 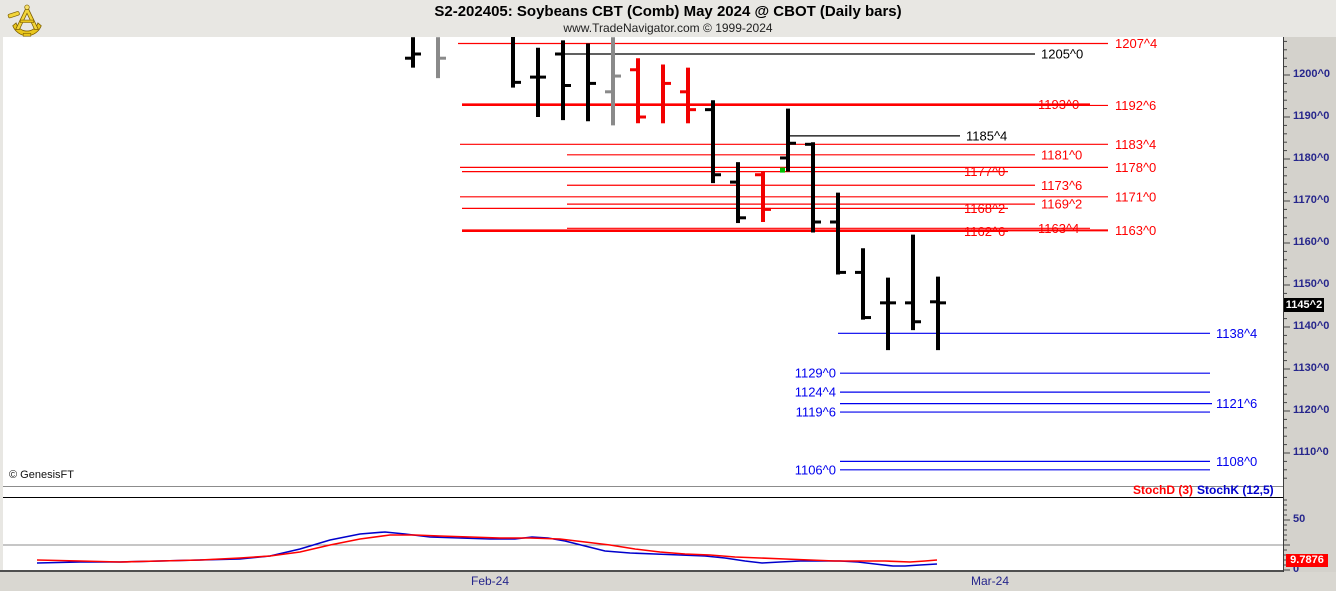 I want to click on chart-subtitle: www.TradeNavigator.com © 1999-2024, so click(x=668, y=28).